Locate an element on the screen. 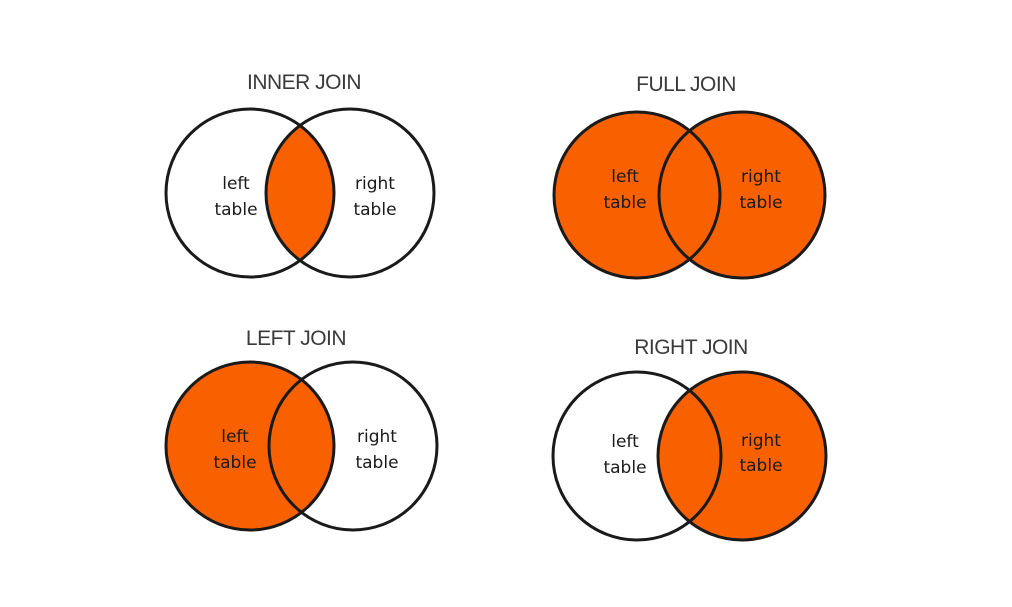  right-join-diagram: RIGHT JOIN left table right table is located at coordinates (689, 439).